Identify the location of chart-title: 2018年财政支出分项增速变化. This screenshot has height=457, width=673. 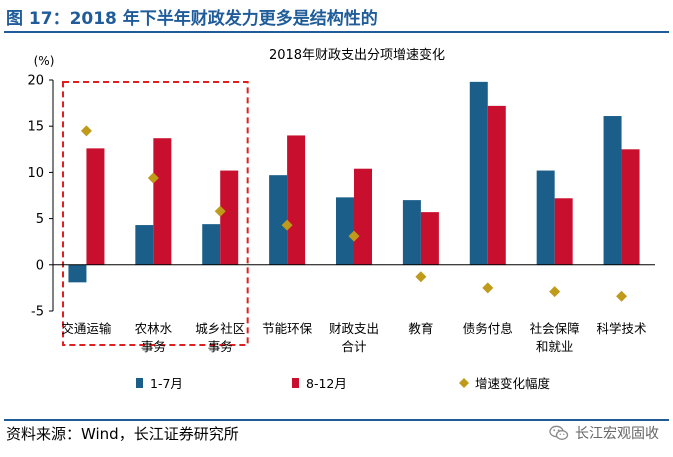
(357, 55).